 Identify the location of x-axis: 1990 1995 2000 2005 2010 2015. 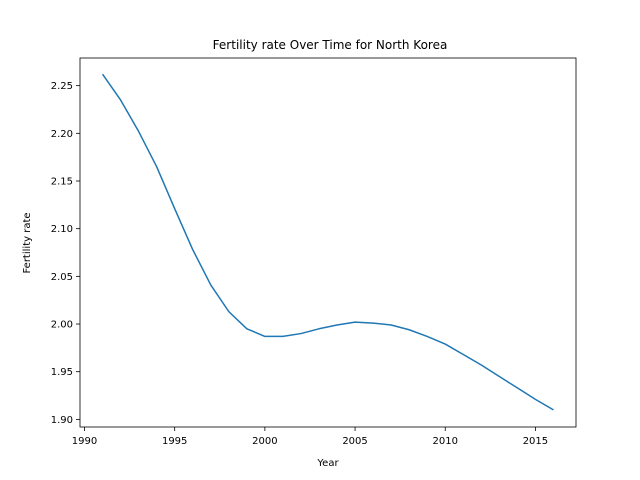
(310, 437).